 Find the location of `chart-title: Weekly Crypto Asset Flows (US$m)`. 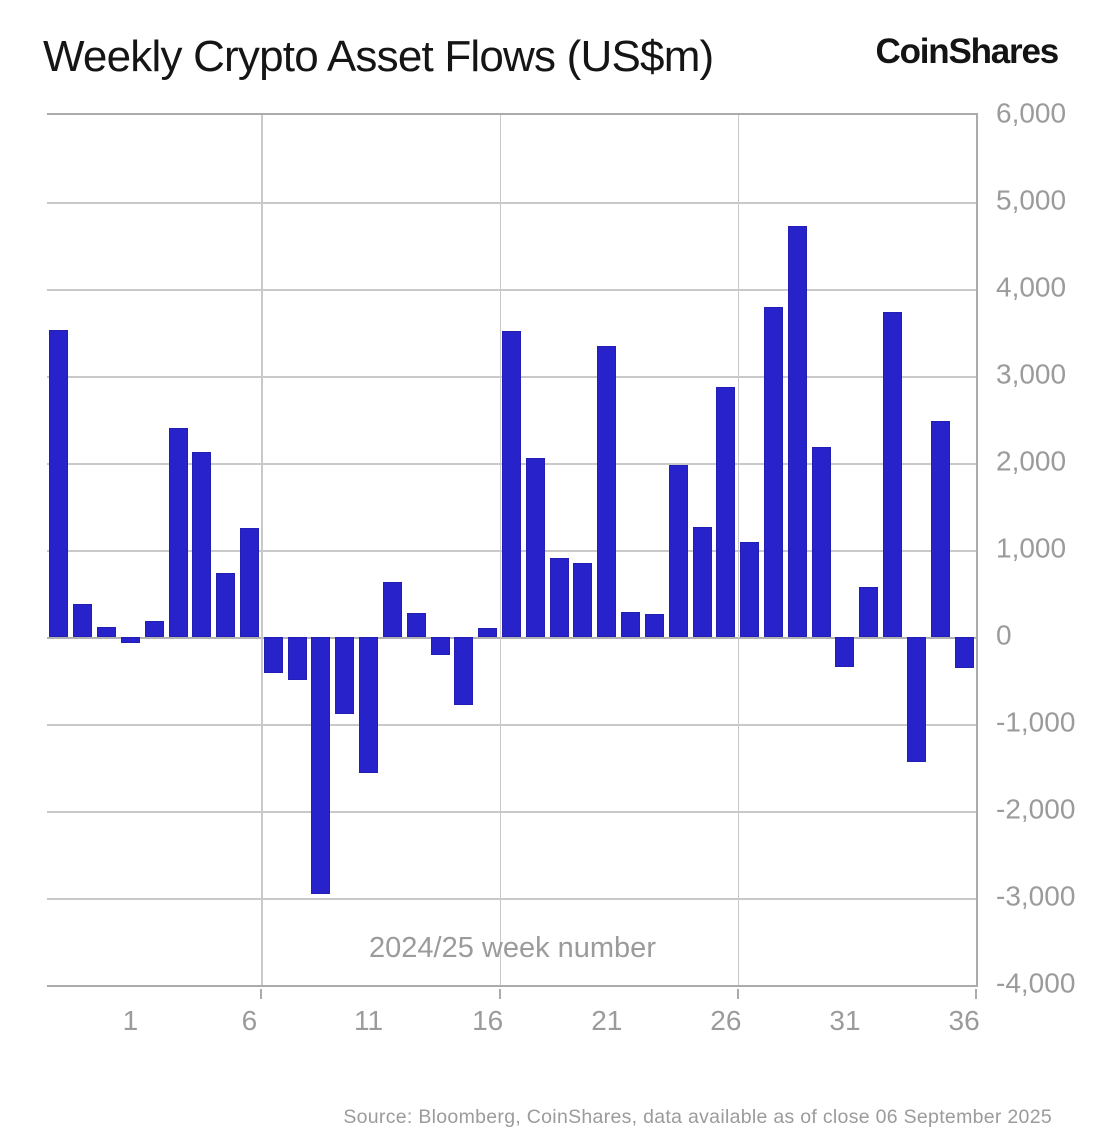

chart-title: Weekly Crypto Asset Flows (US$m) is located at coordinates (378, 56).